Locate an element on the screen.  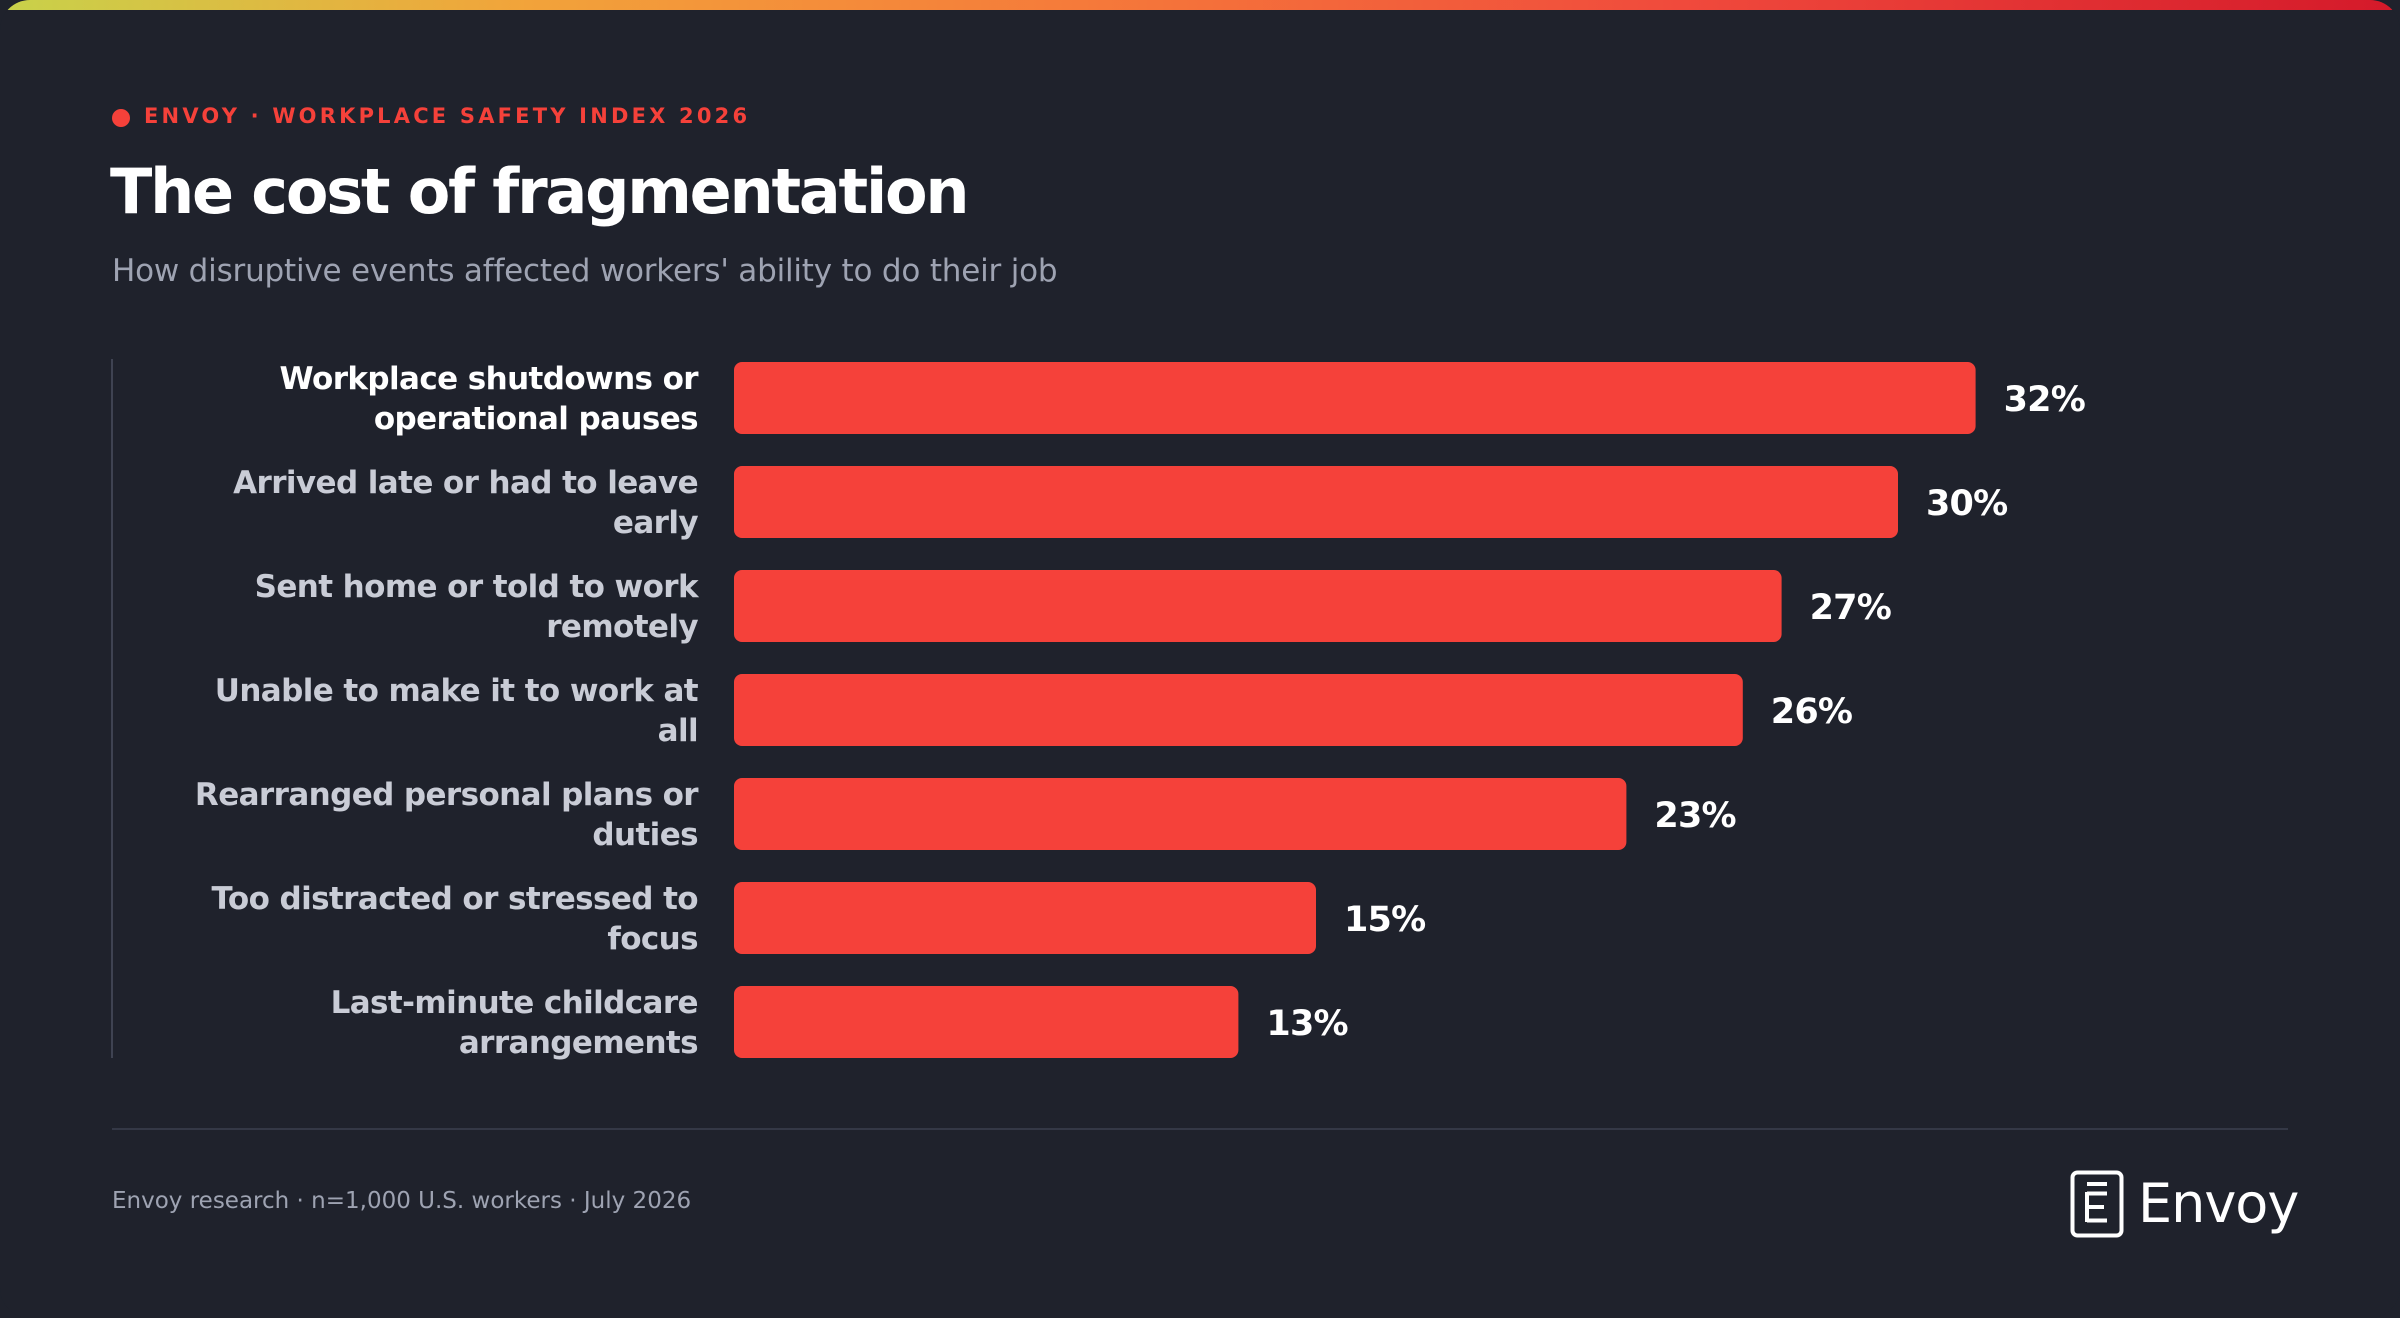
eyebrow: ENVOY · WORKPLACE SAFETY INDEX 2026 is located at coordinates (431, 116).